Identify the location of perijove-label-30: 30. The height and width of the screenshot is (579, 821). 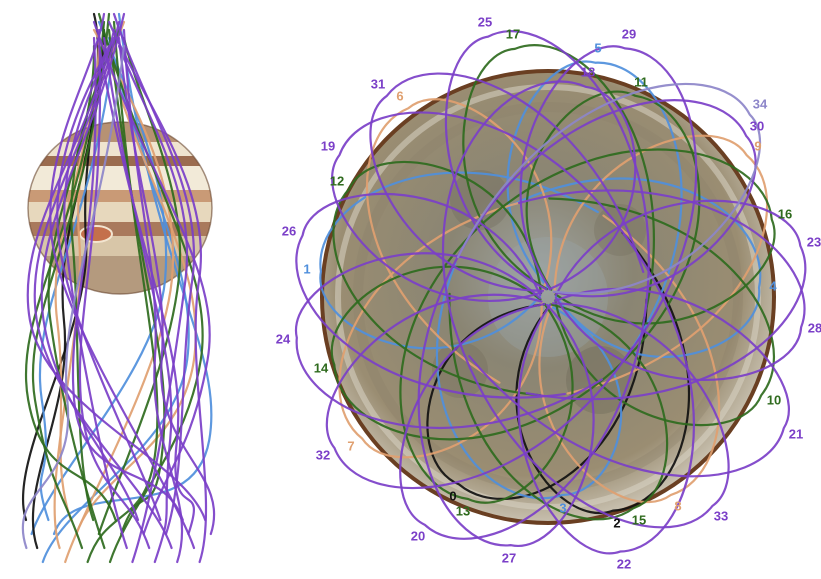
(757, 125).